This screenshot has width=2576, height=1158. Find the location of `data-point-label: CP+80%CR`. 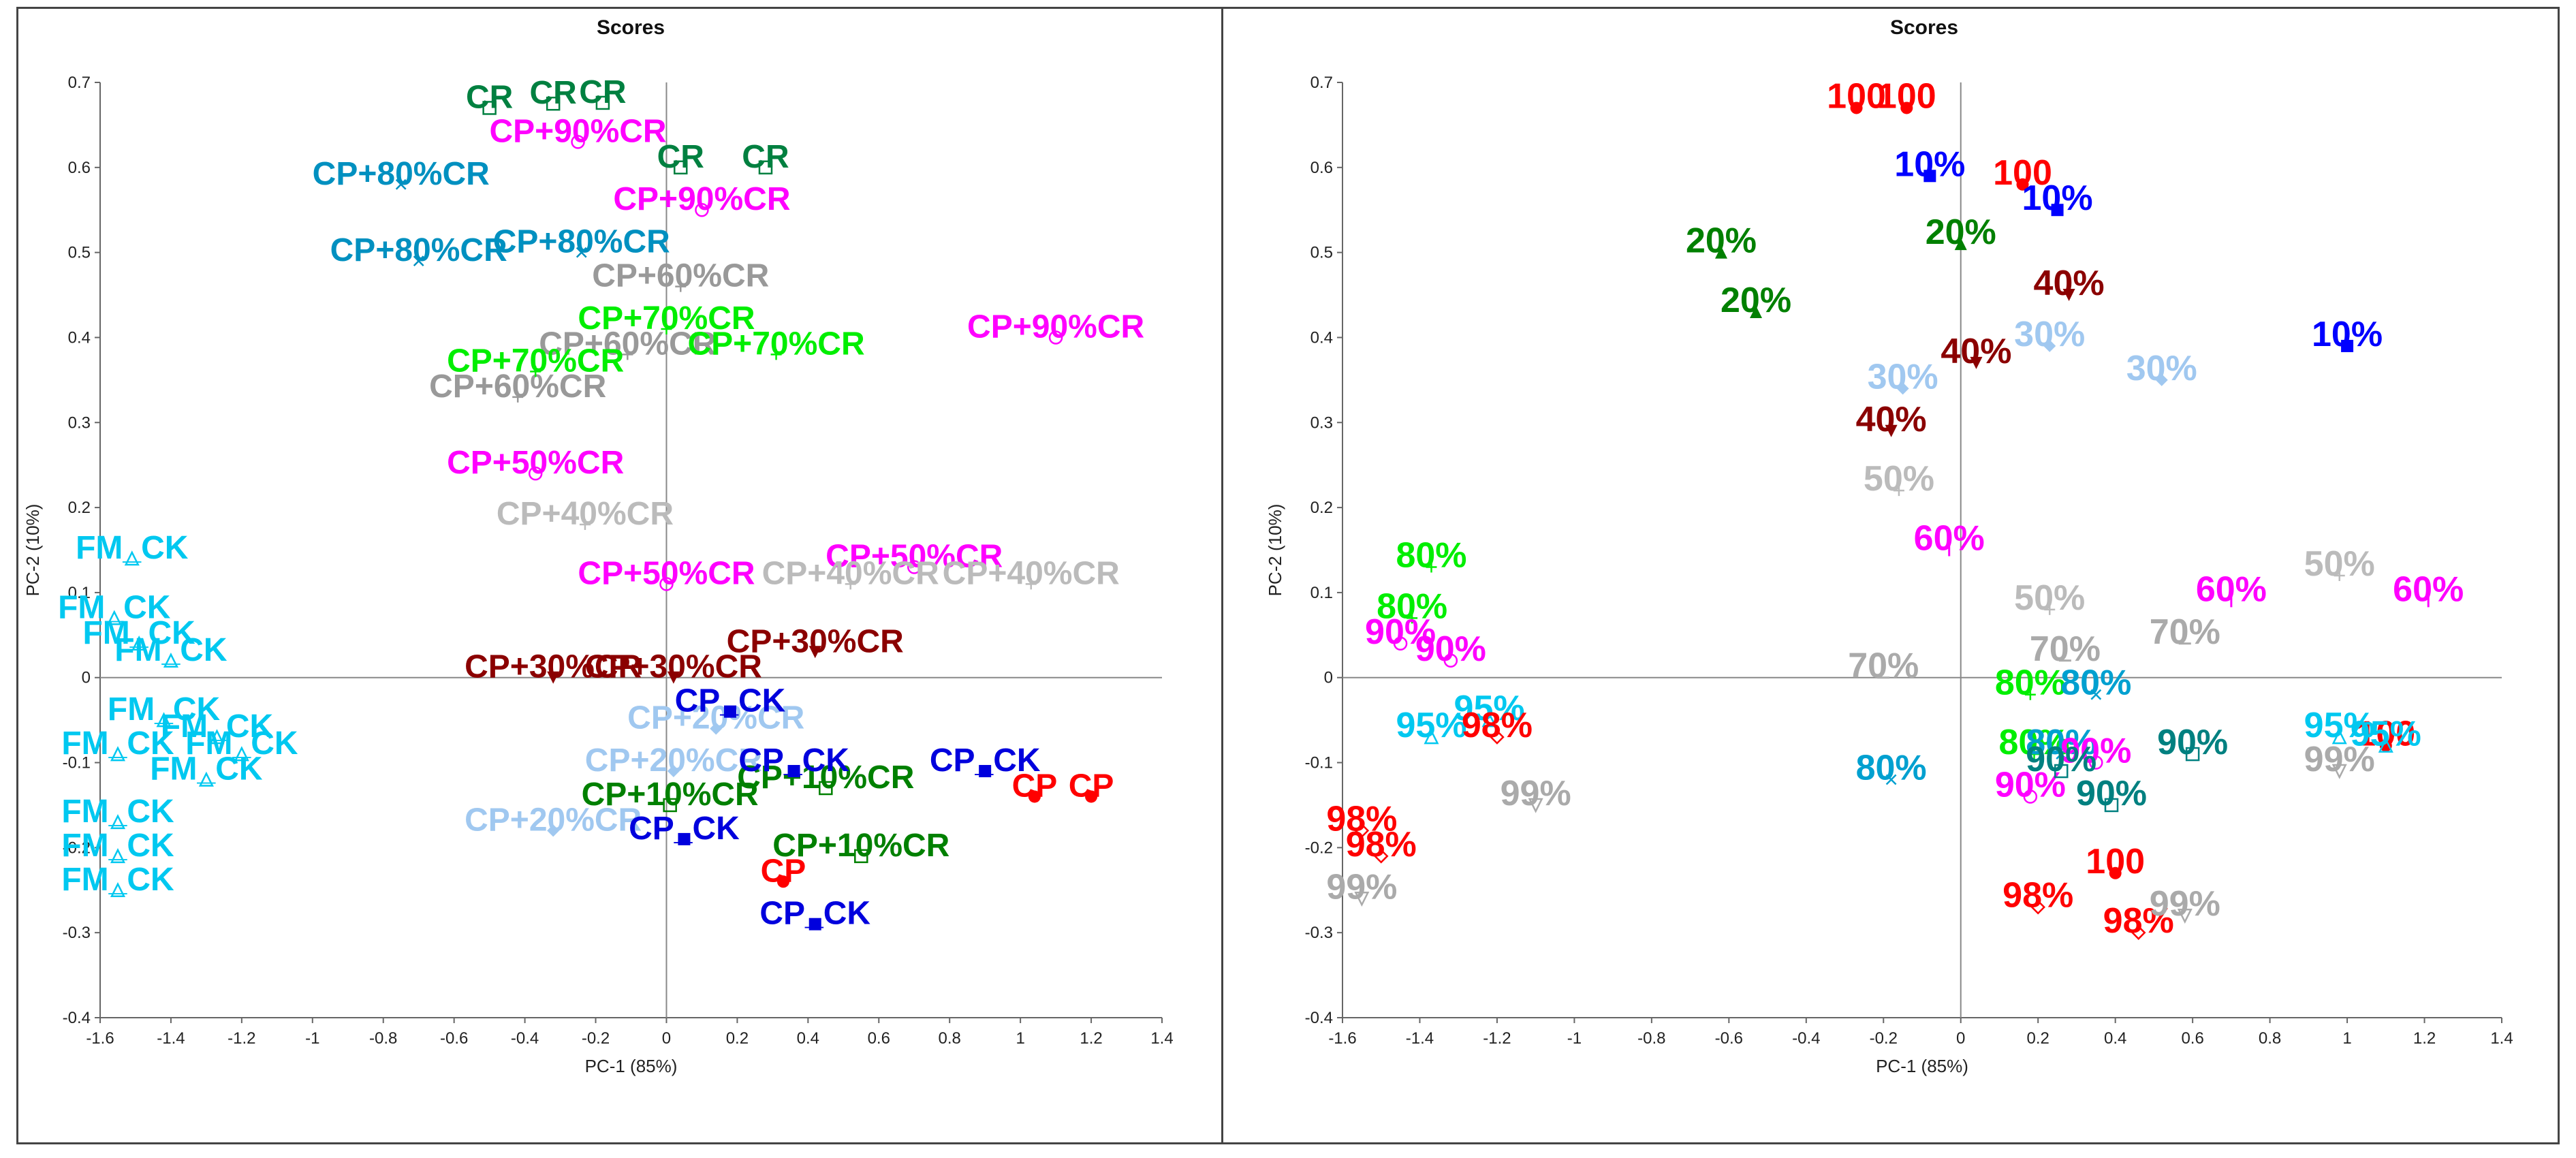

data-point-label: CP+80%CR is located at coordinates (401, 174).